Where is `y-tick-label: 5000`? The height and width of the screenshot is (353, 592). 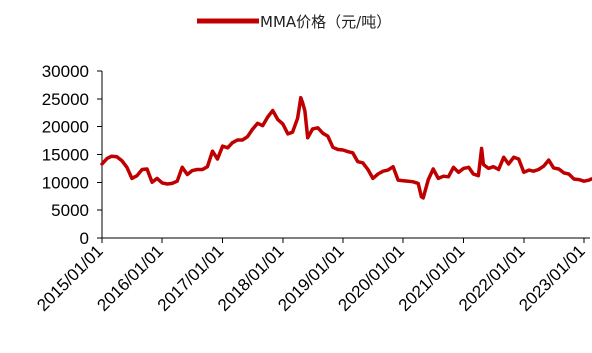 y-tick-label: 5000 is located at coordinates (70, 210).